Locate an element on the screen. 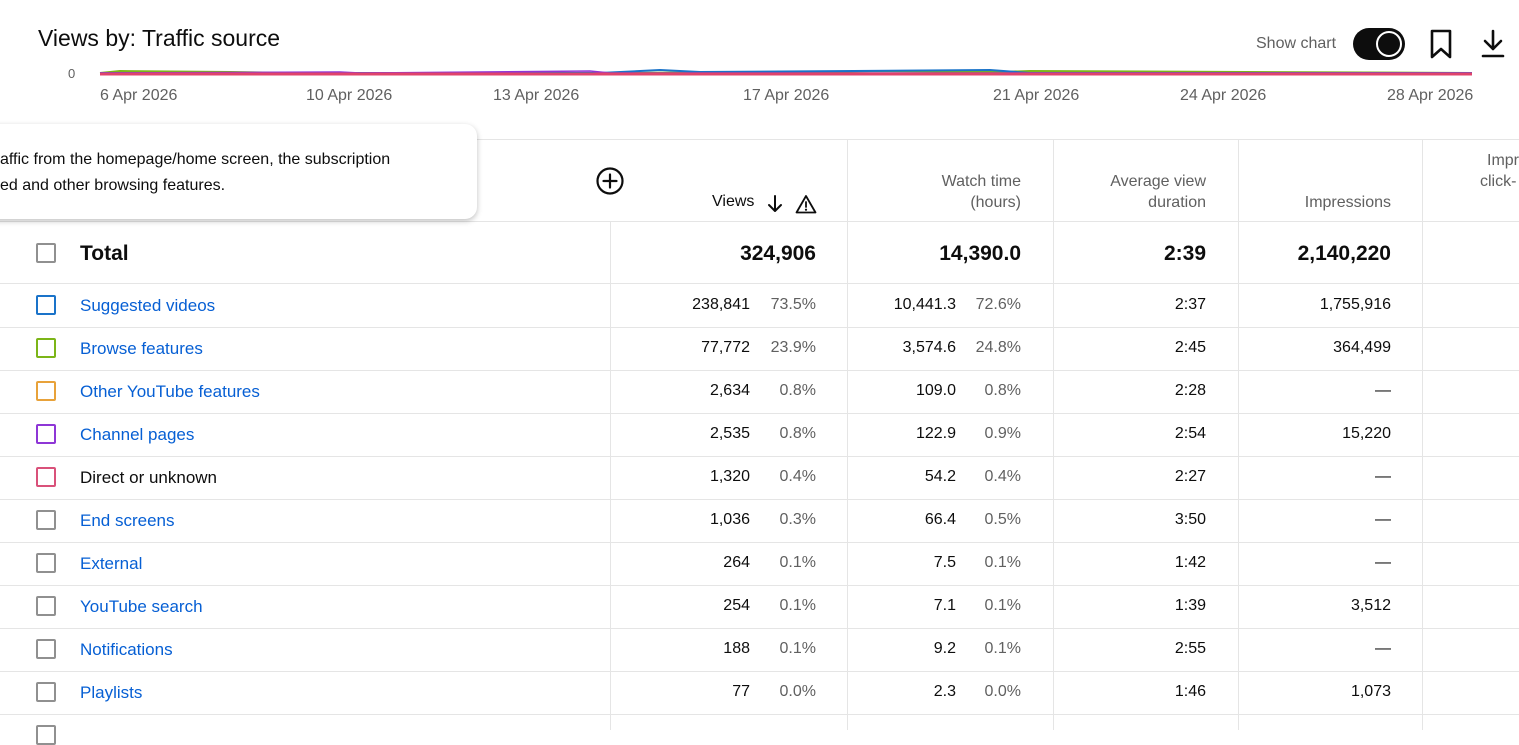 The width and height of the screenshot is (1519, 745). row-watch-percent: 0.9% is located at coordinates (1002, 433).